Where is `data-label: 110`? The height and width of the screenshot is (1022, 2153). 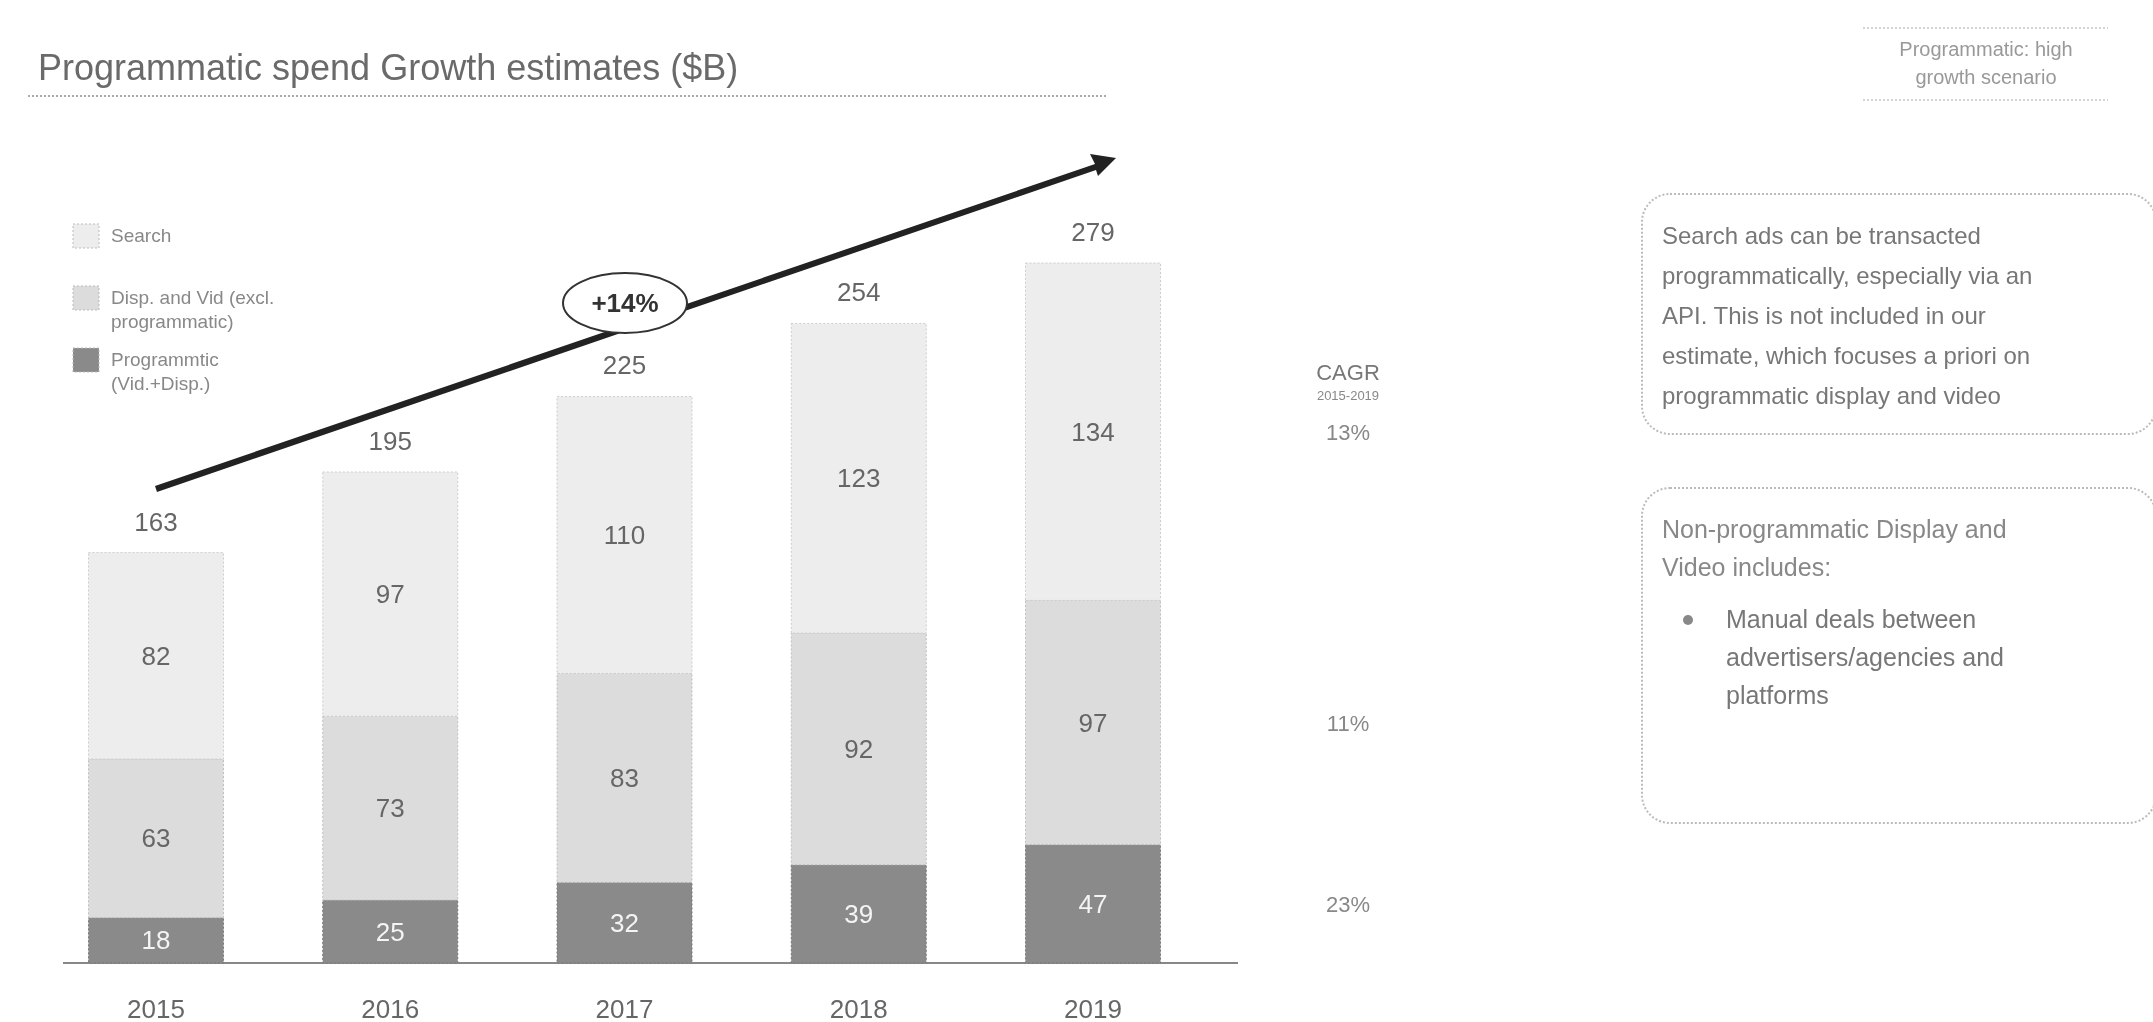 data-label: 110 is located at coordinates (624, 534).